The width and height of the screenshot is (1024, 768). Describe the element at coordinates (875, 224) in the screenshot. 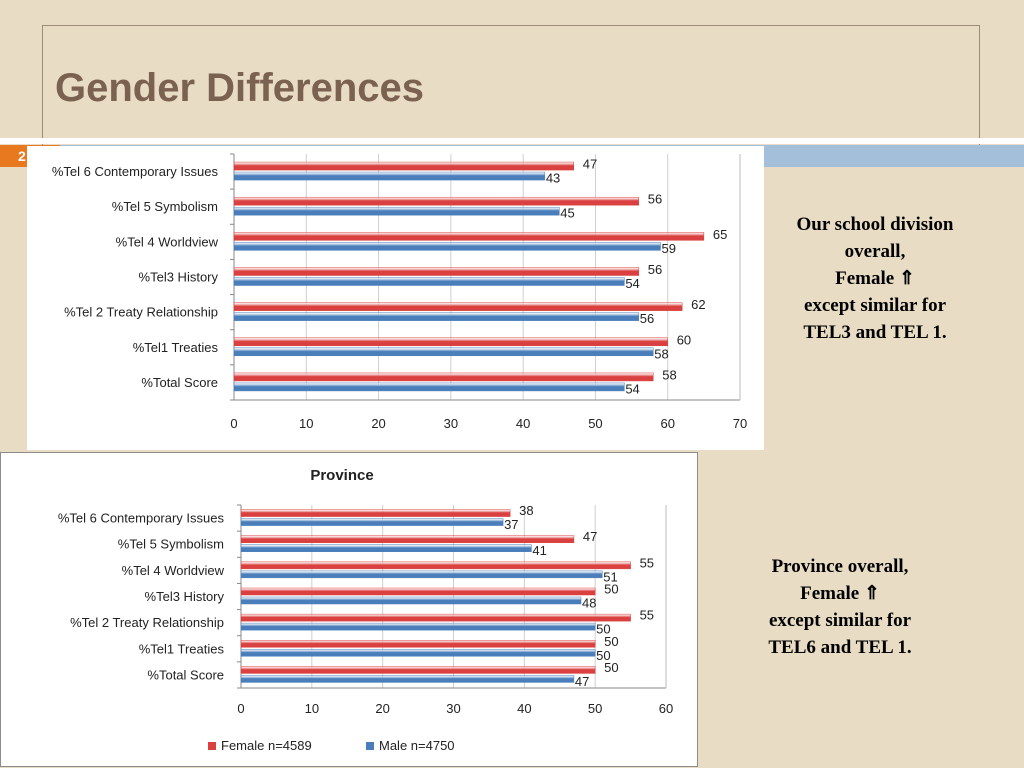

I see `note-line: Our school division` at that location.